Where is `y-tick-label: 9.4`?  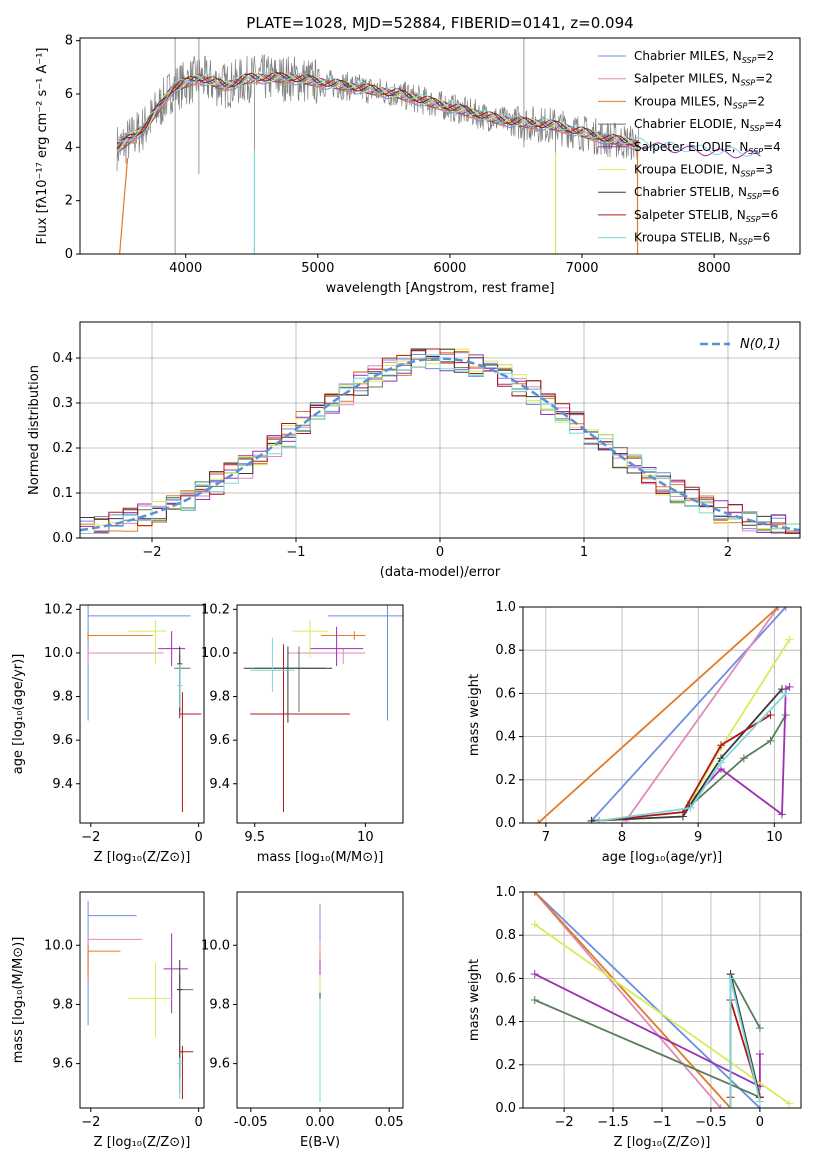 y-tick-label: 9.4 is located at coordinates (62, 784).